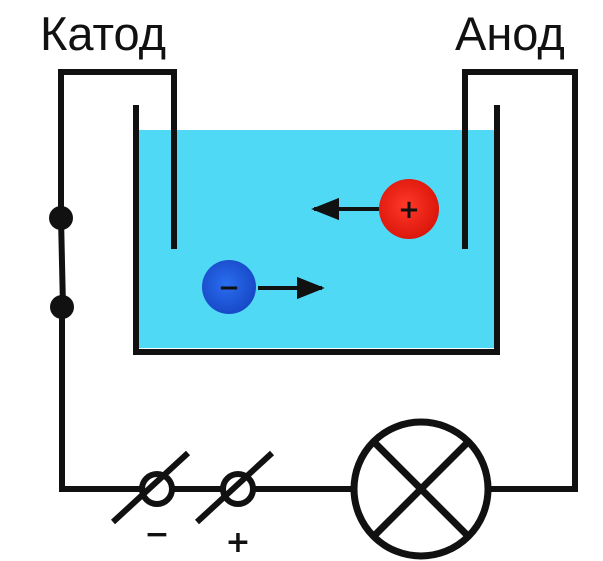 The width and height of the screenshot is (603, 561). What do you see at coordinates (117, 159) in the screenshot?
I see `cathode-electrode` at bounding box center [117, 159].